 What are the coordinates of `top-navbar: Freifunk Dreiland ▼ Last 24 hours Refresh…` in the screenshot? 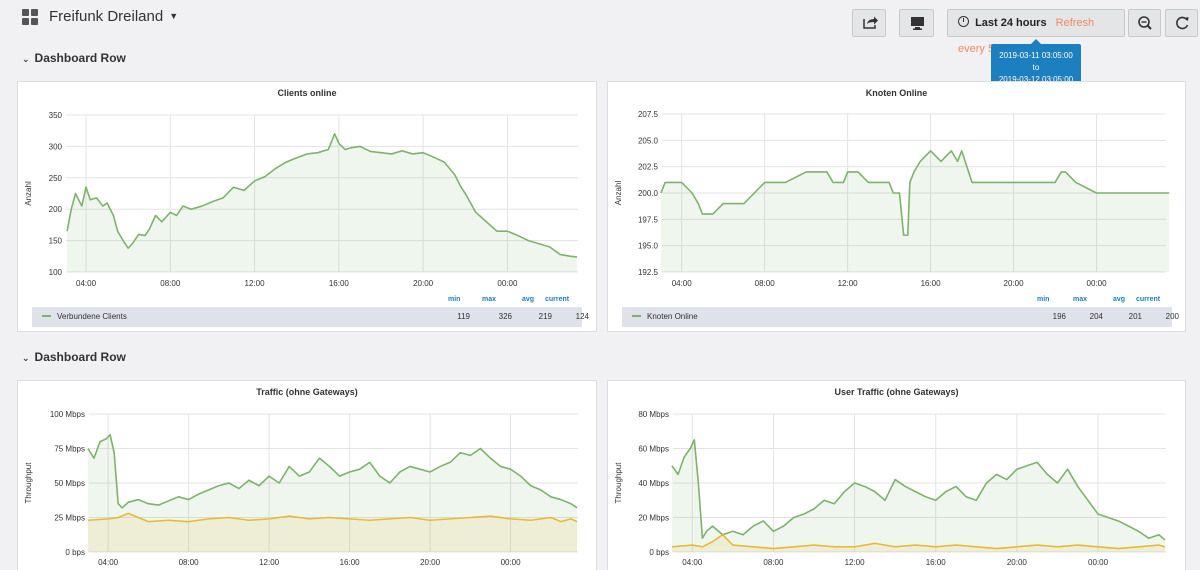 It's located at (600, 27).